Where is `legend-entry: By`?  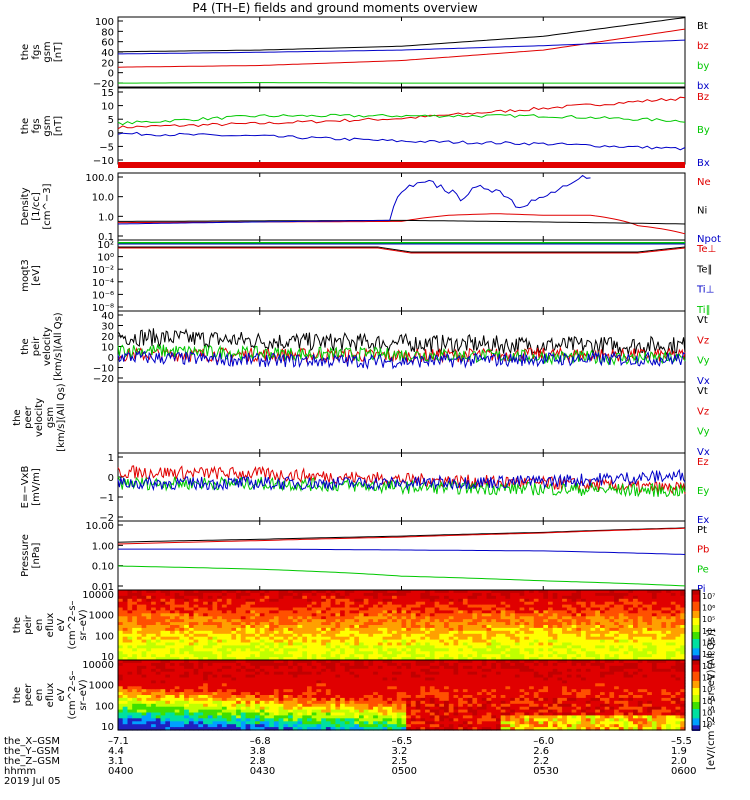
legend-entry: By is located at coordinates (703, 130).